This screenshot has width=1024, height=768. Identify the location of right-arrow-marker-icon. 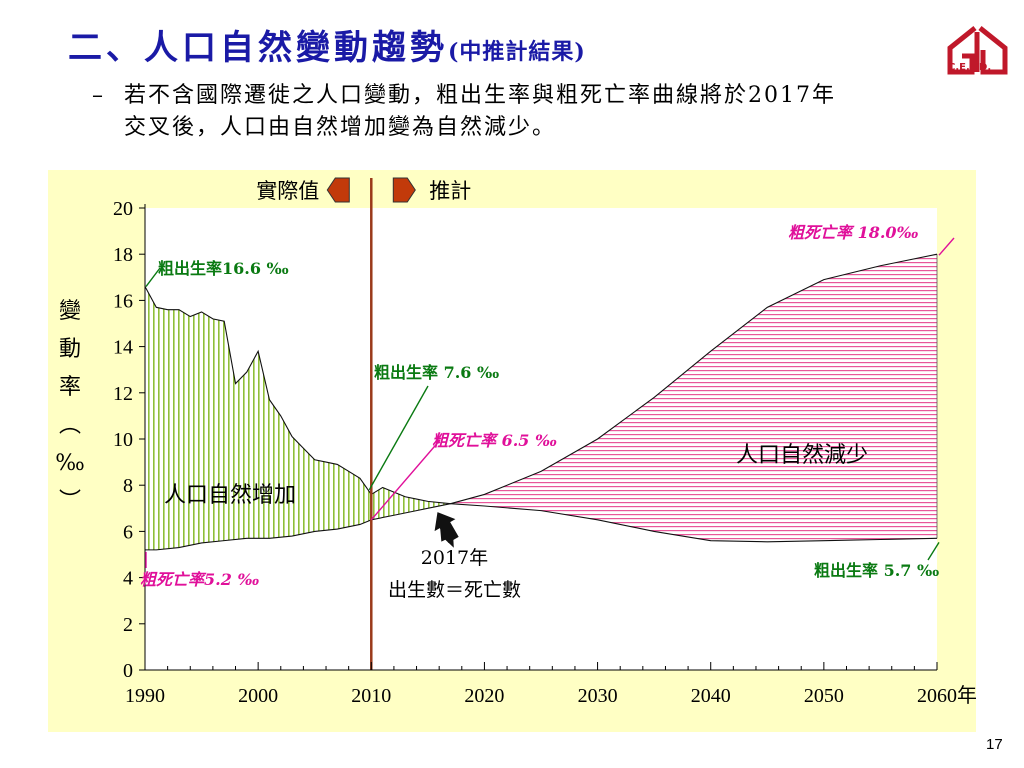
(404, 190).